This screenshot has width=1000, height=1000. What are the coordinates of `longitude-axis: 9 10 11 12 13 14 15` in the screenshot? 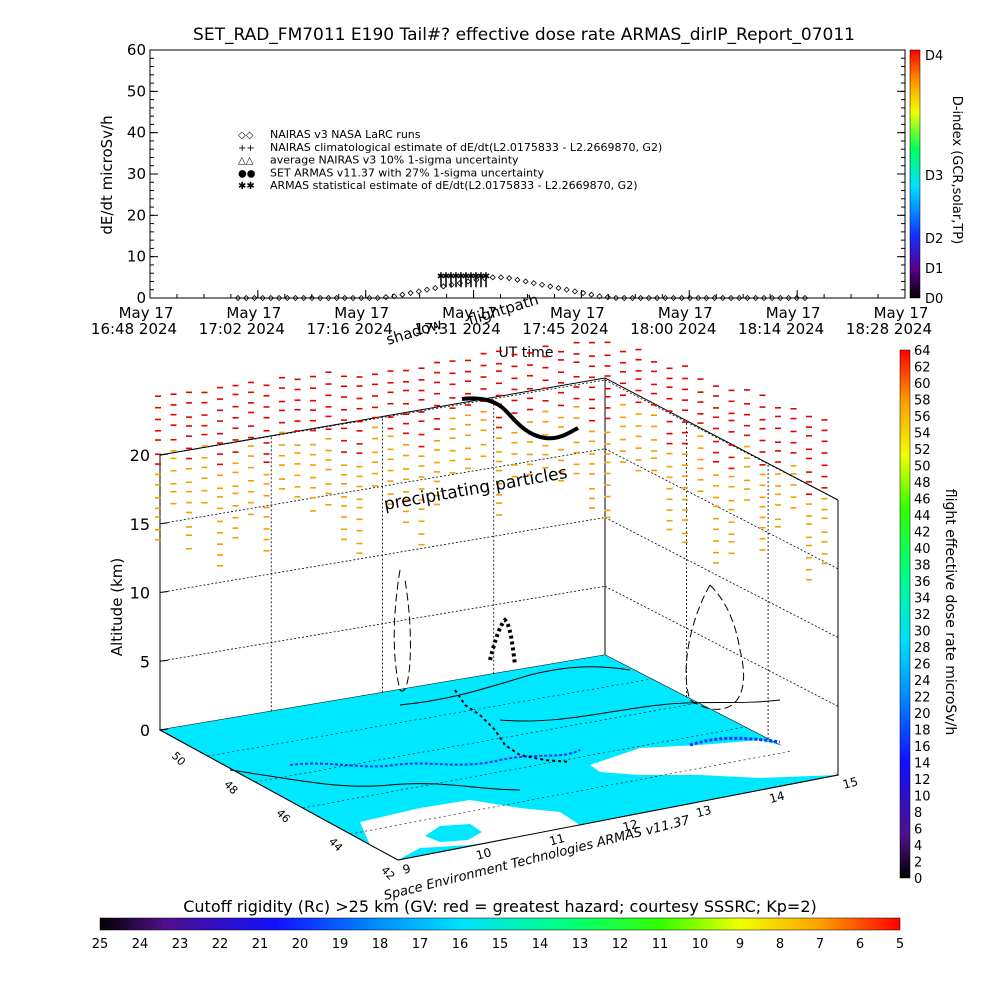 It's located at (630, 825).